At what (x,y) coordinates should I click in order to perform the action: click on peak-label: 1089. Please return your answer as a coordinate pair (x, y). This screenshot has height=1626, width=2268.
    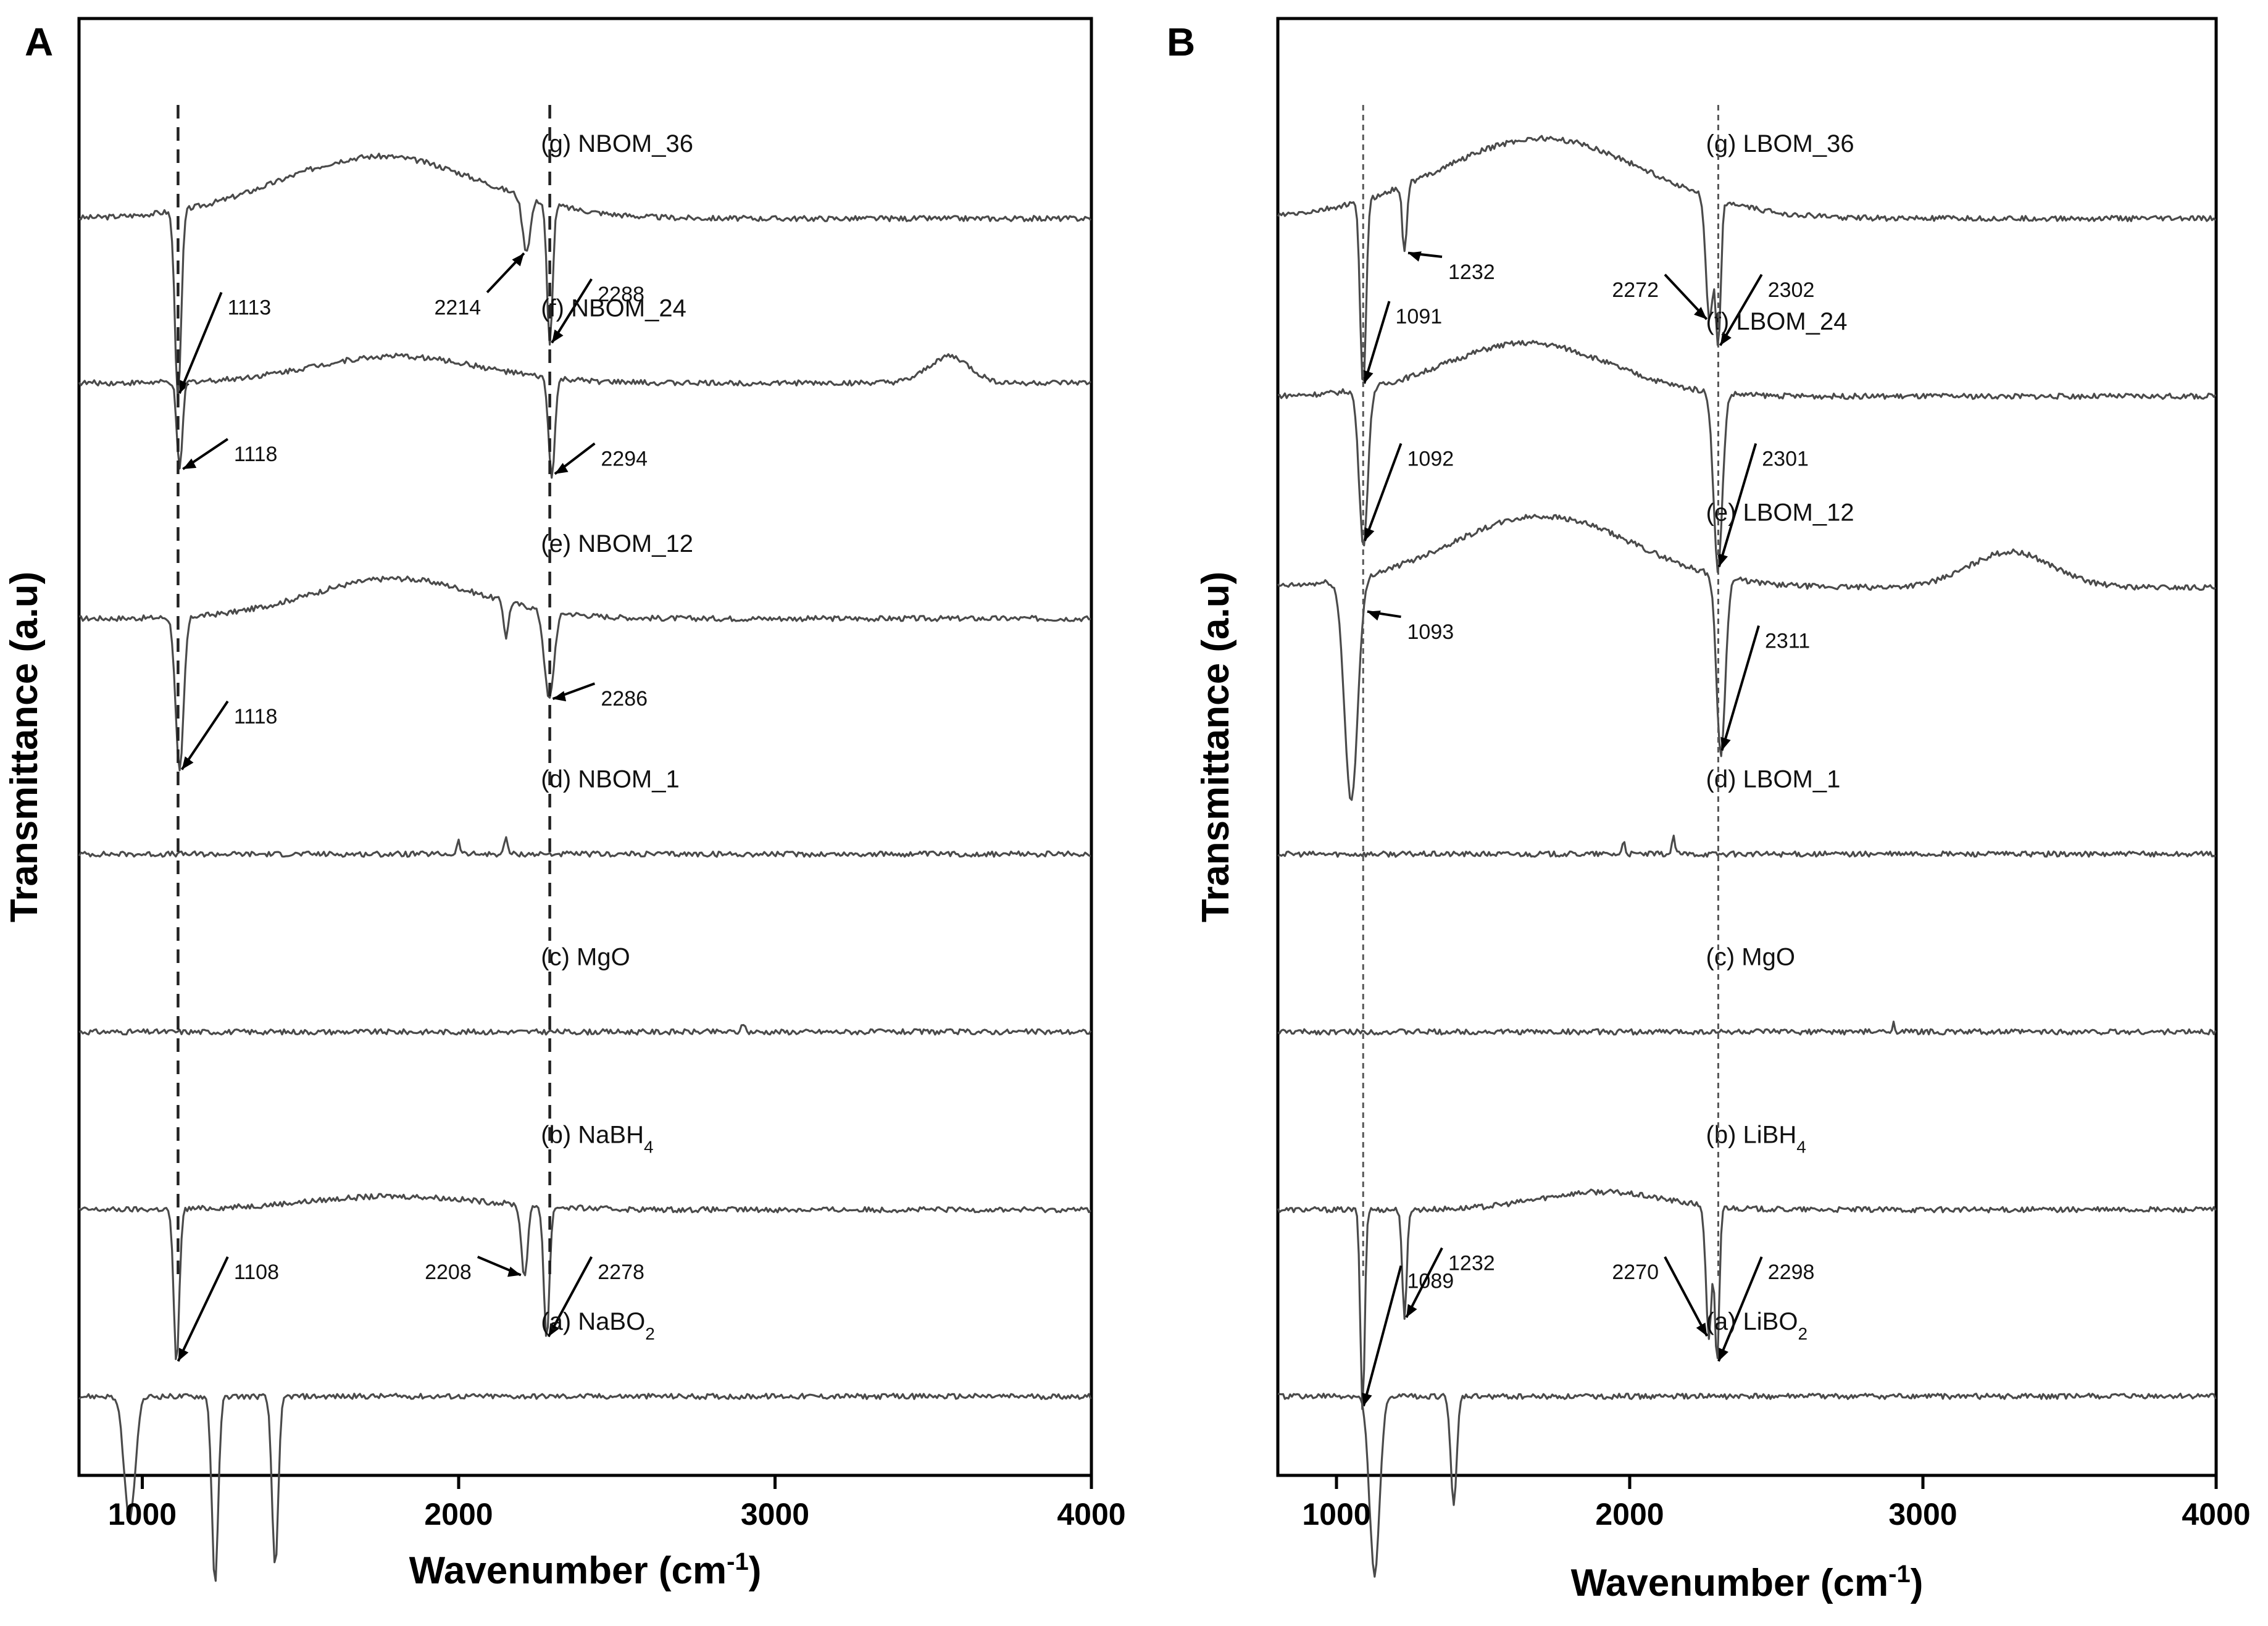
    Looking at the image, I should click on (1430, 1281).